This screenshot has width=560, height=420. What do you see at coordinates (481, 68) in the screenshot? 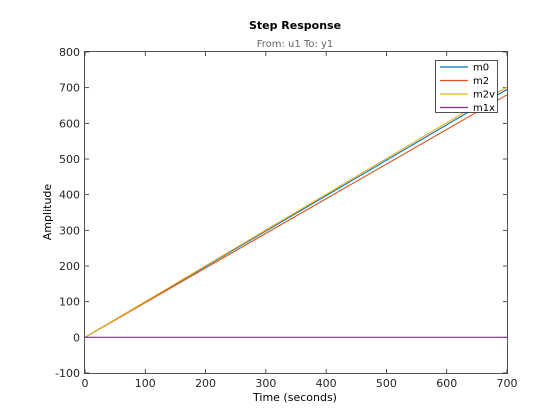
I see `legend-label-m0: m0` at bounding box center [481, 68].